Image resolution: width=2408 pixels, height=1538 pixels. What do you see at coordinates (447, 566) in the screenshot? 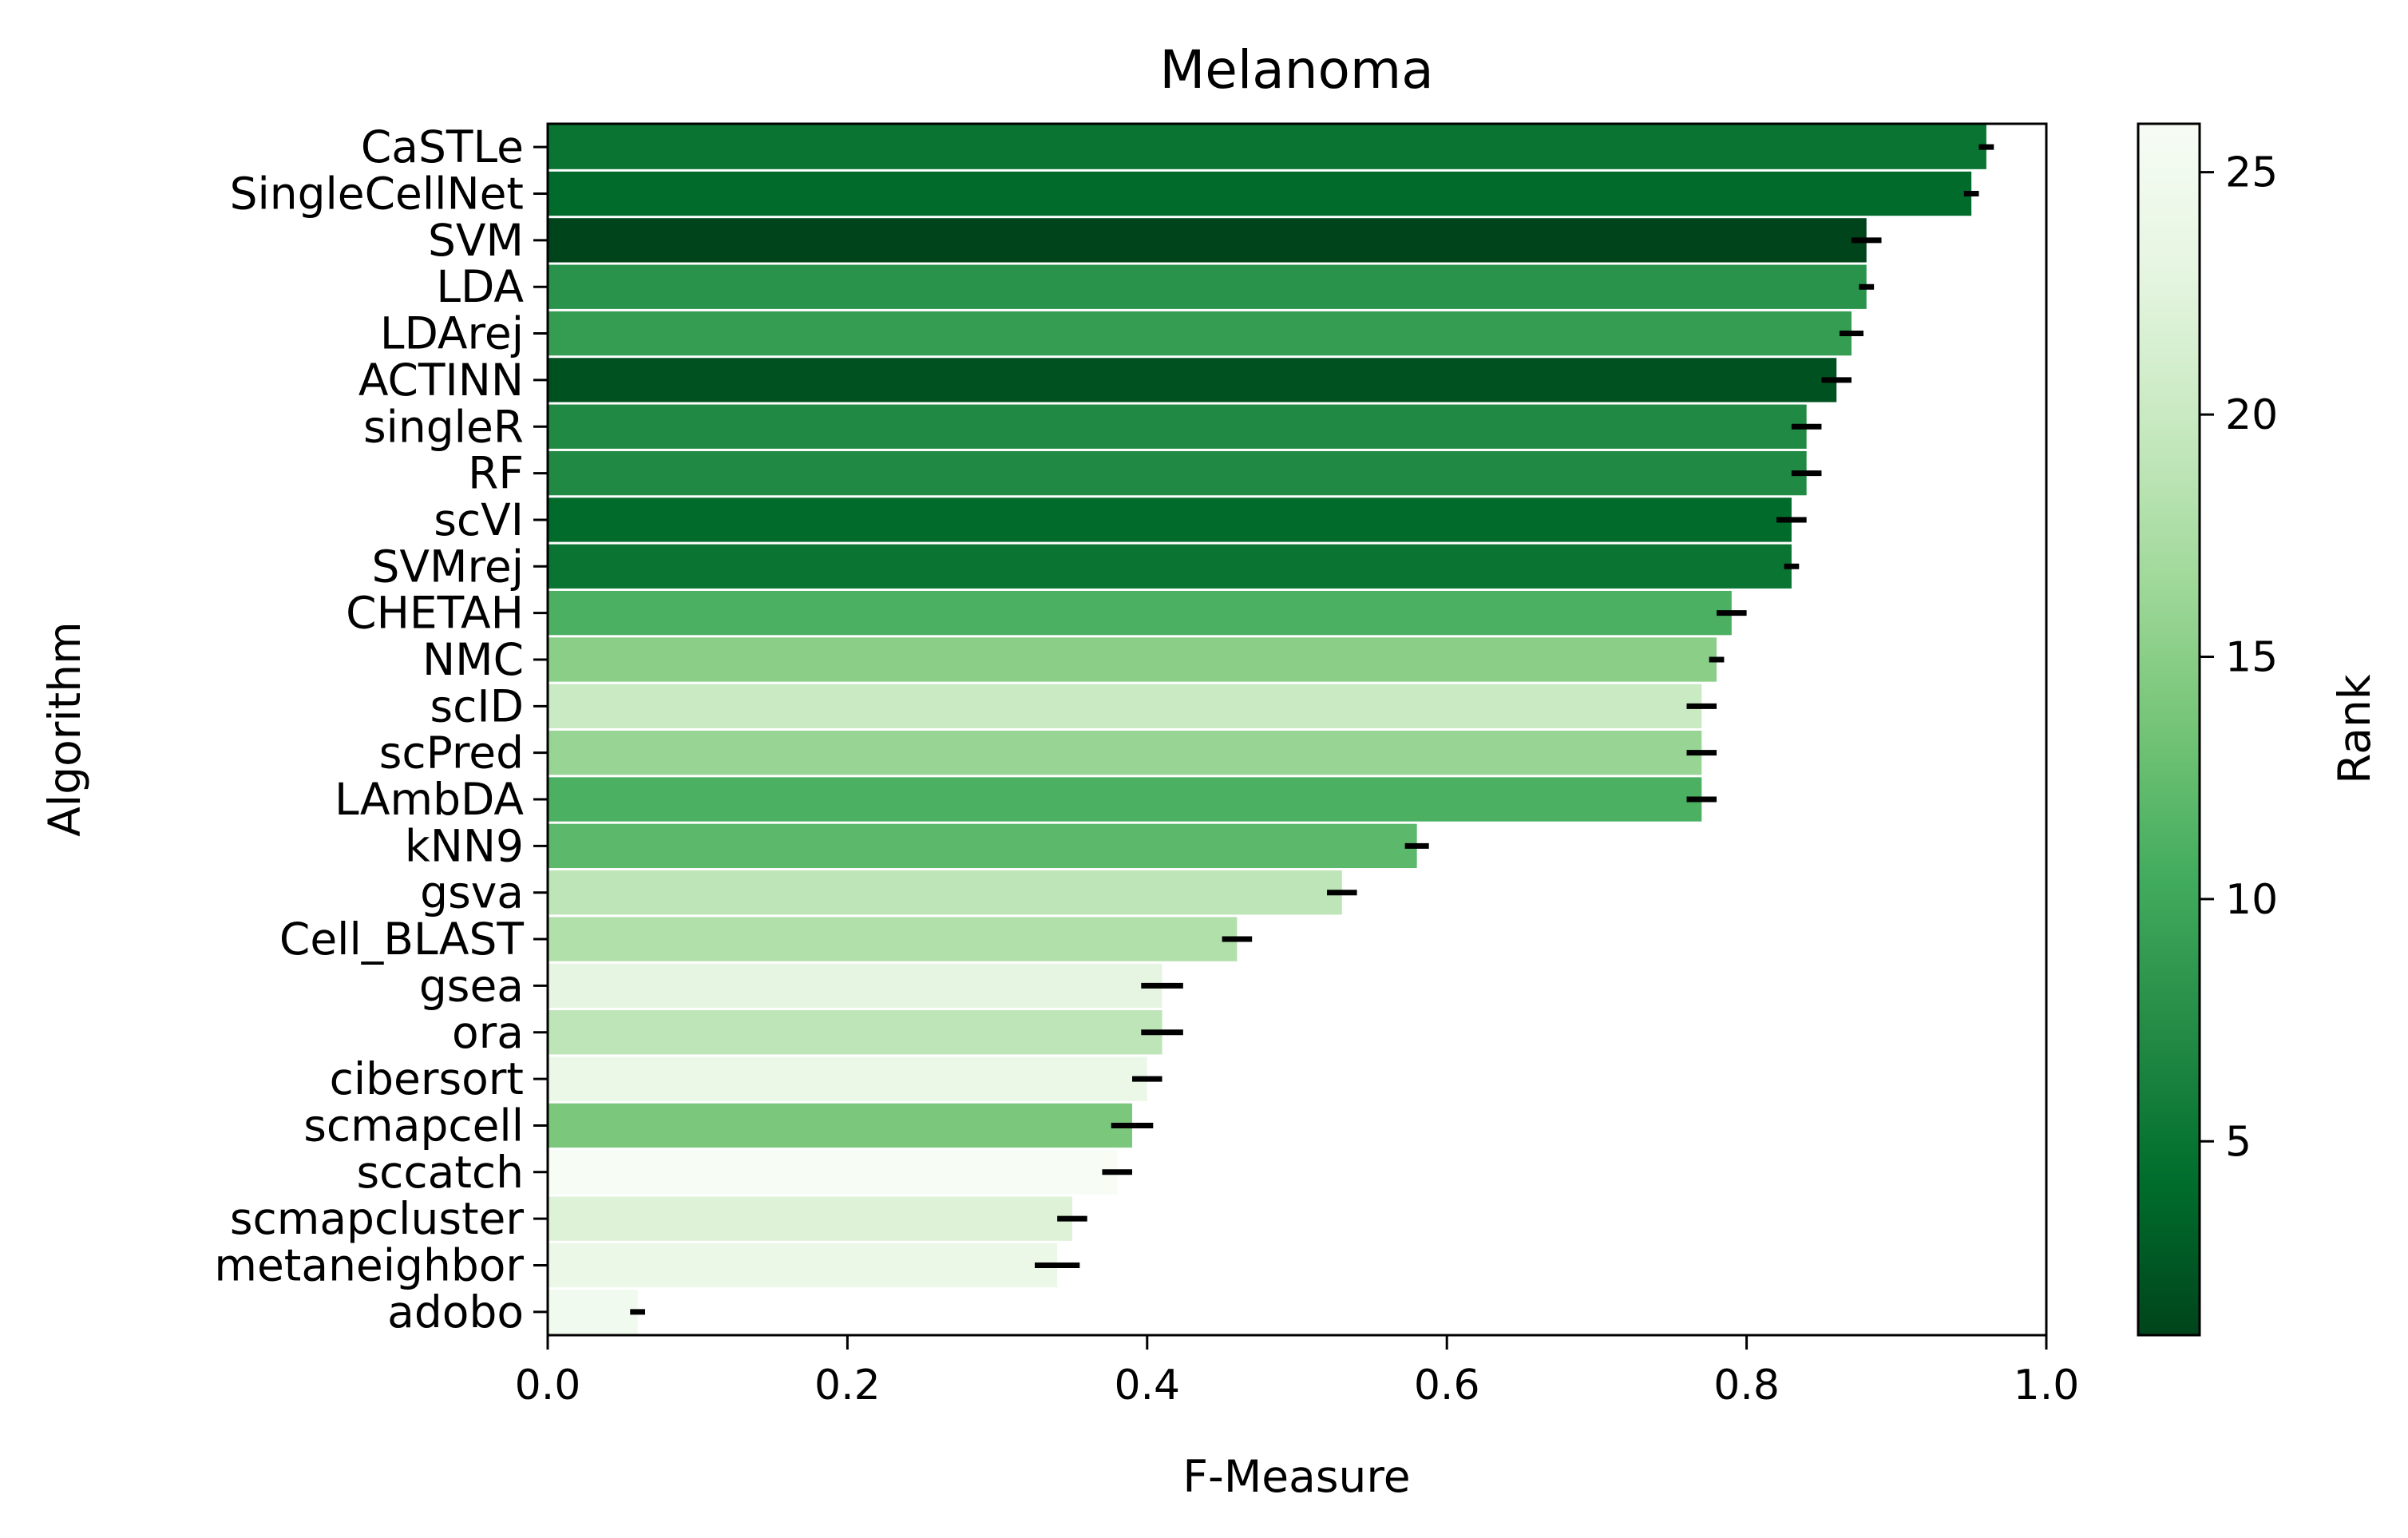
I see `y-tick-label: SVMrej` at bounding box center [447, 566].